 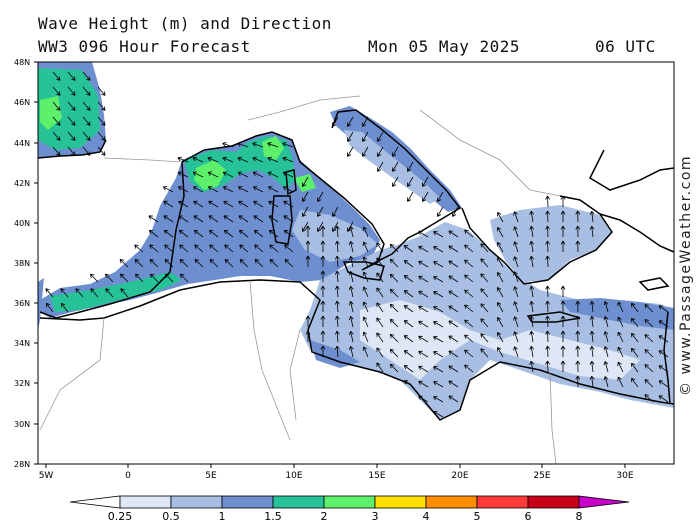 What do you see at coordinates (305, 183) in the screenshot?
I see `sea-corsica-peak` at bounding box center [305, 183].